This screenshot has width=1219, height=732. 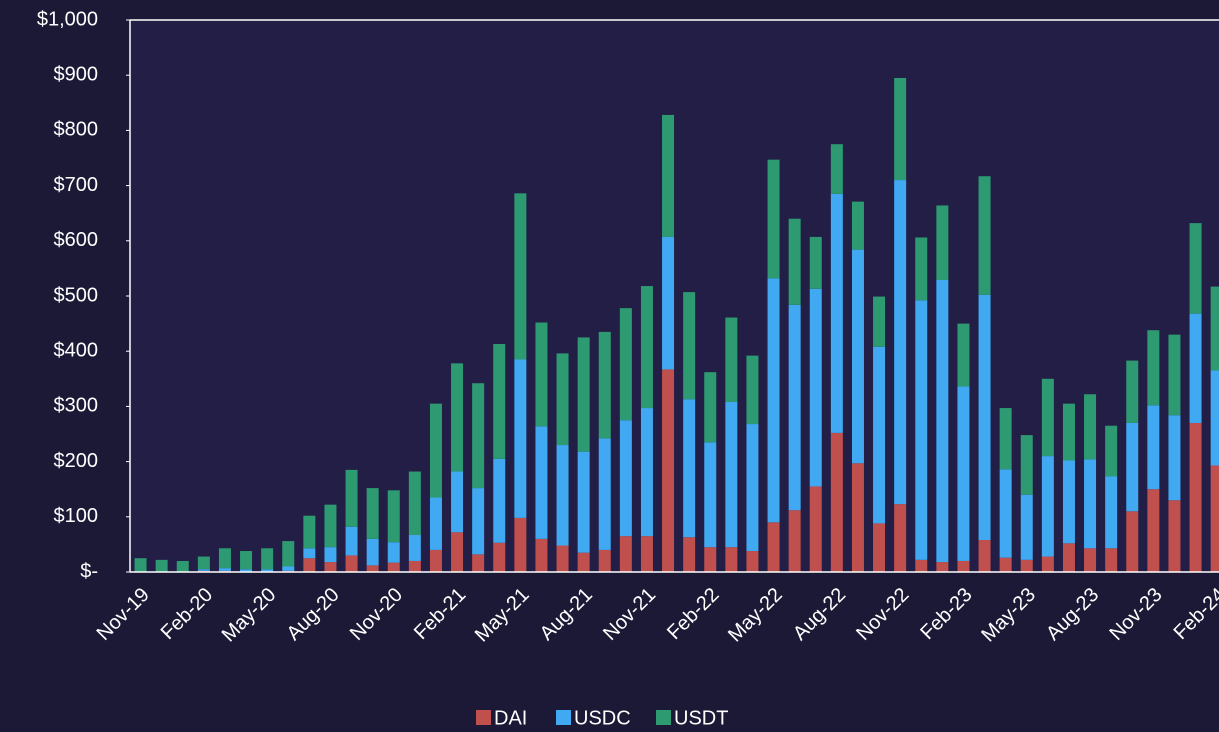 What do you see at coordinates (76, 130) in the screenshot?
I see `y-tick-label: $800` at bounding box center [76, 130].